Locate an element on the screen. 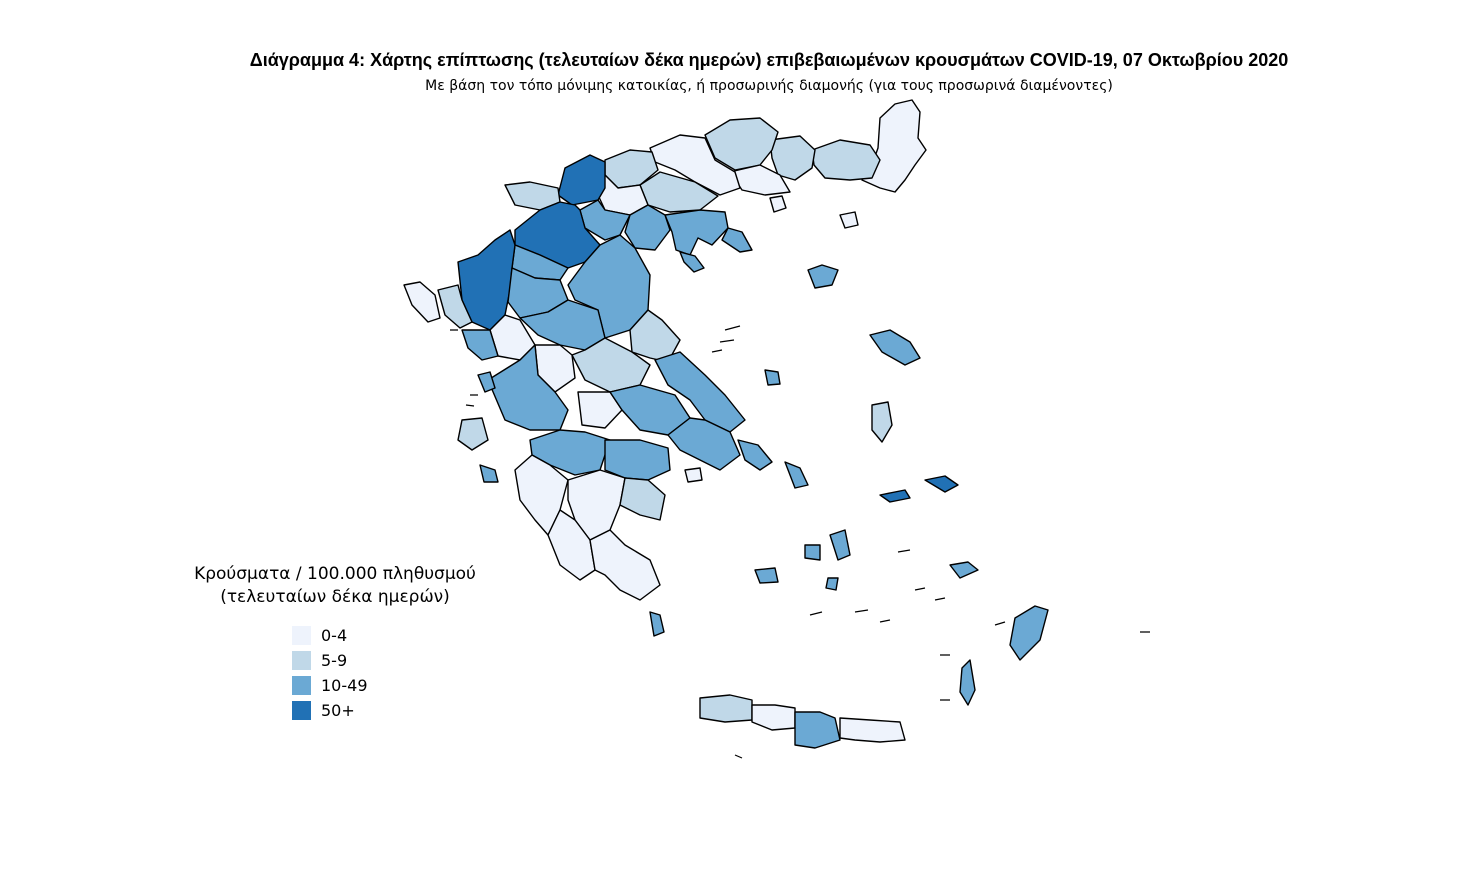 This screenshot has width=1482, height=872. region-xanthi is located at coordinates (792, 158).